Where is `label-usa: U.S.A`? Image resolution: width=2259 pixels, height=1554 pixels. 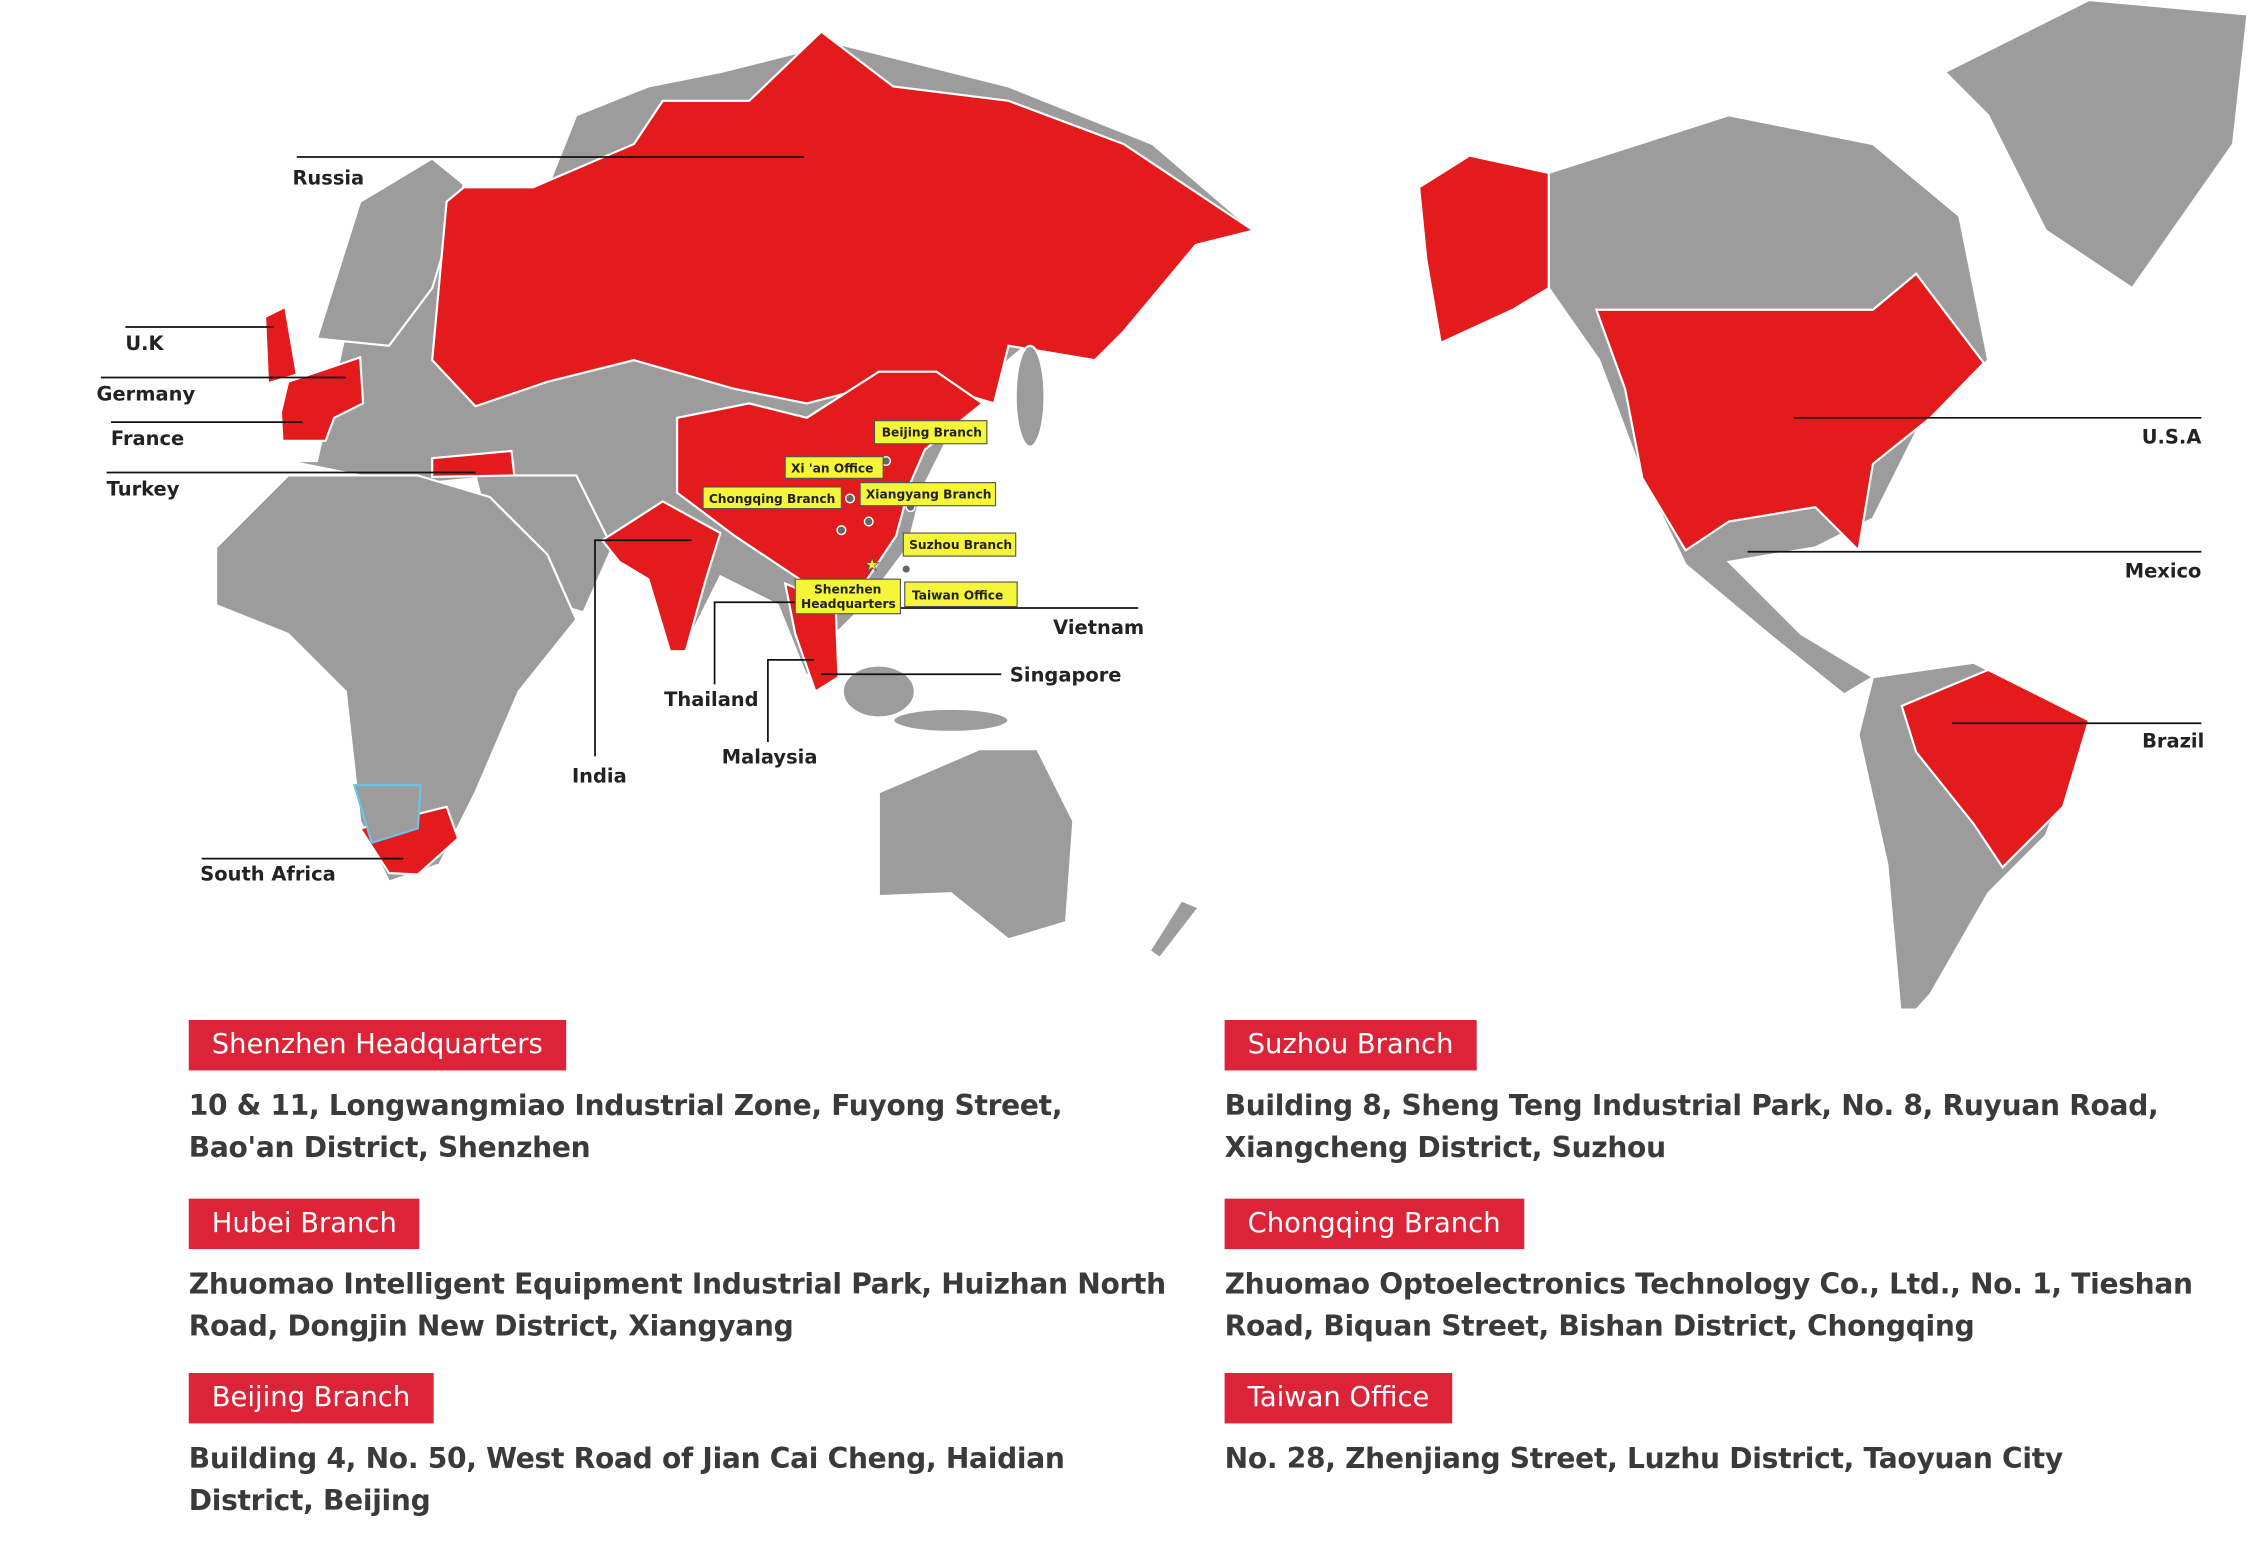 label-usa: U.S.A is located at coordinates (2172, 437).